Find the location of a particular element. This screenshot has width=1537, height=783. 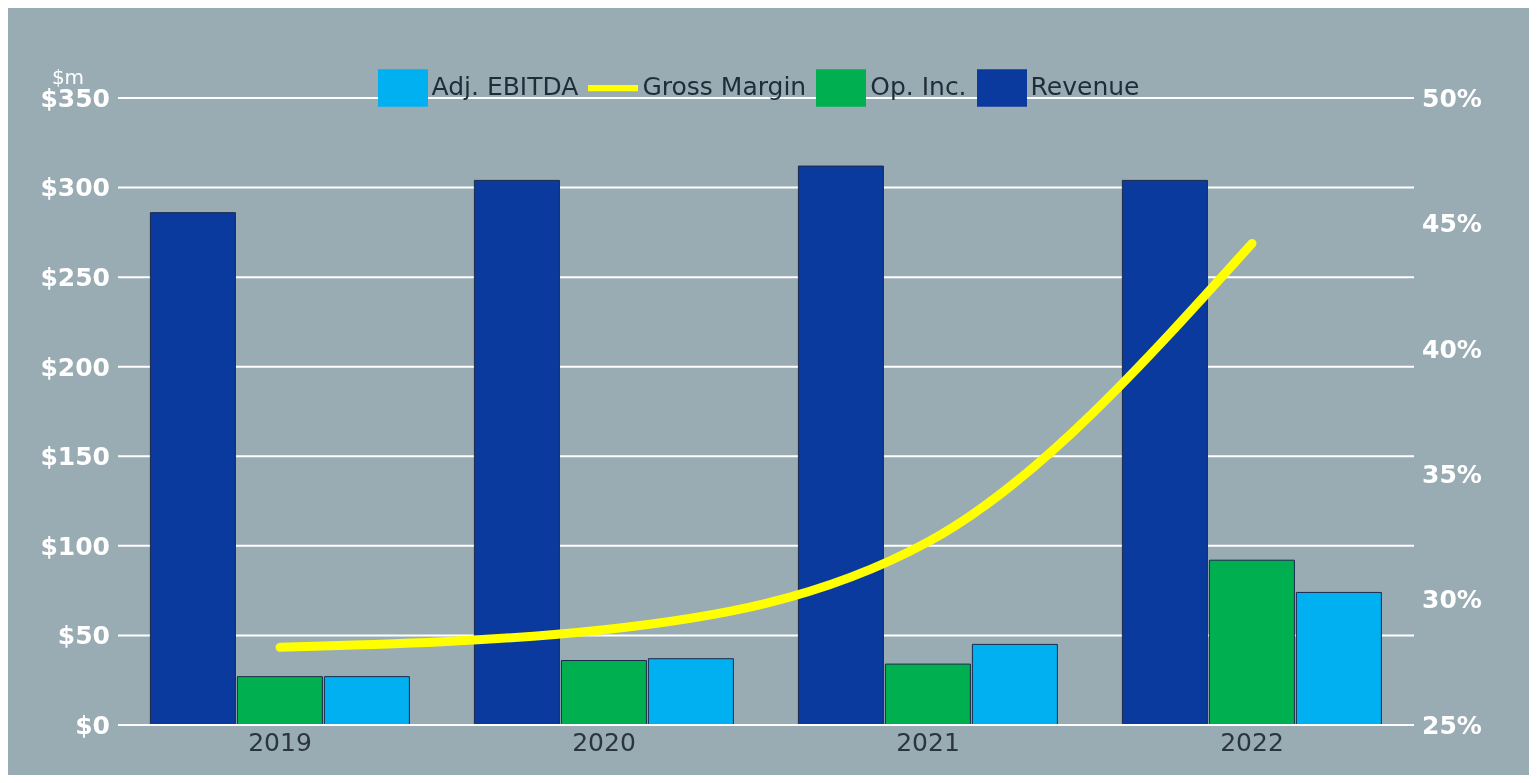

x-tick-label: 2022 is located at coordinates (1252, 742).